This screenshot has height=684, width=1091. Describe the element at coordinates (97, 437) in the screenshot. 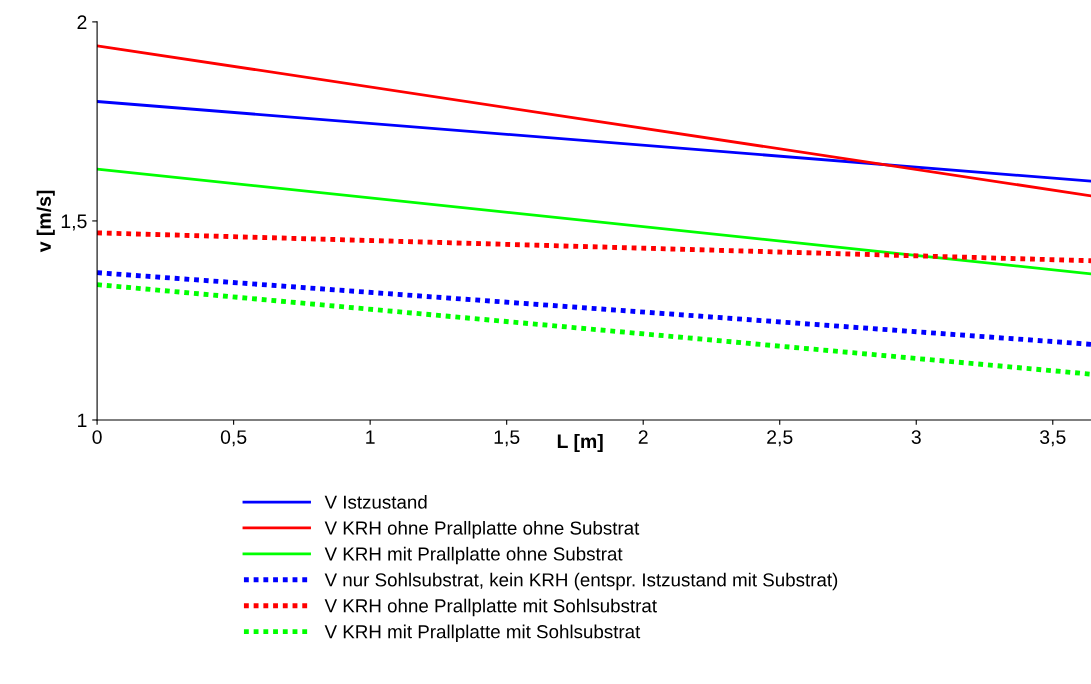

I see `x-tick-label: 0` at that location.